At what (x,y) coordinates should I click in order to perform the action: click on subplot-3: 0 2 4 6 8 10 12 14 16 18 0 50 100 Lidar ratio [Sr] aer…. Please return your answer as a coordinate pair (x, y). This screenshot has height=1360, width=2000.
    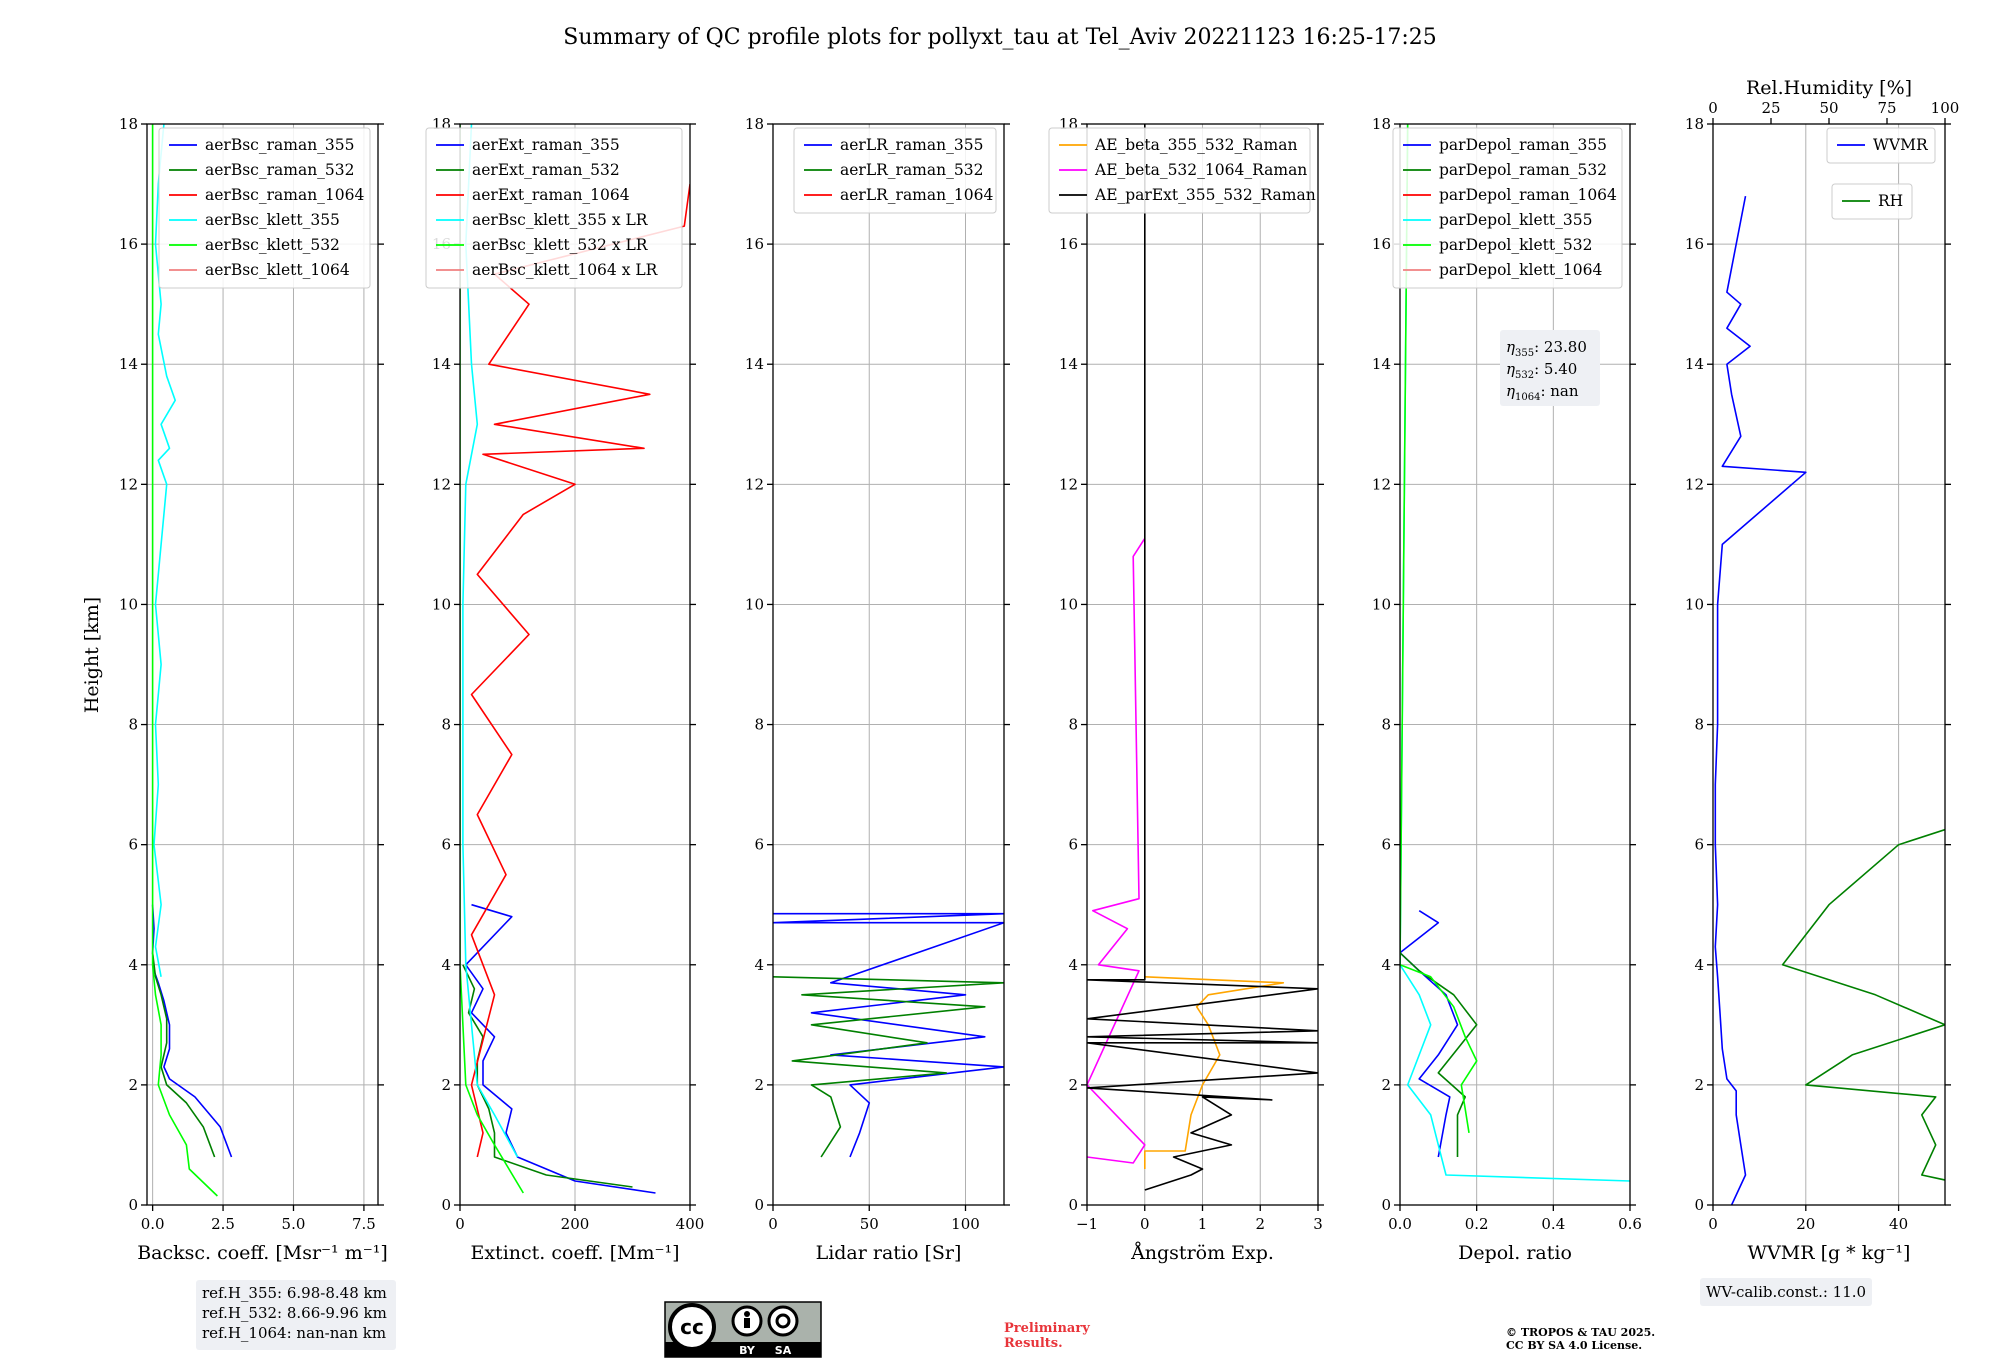
    Looking at the image, I should click on (877, 689).